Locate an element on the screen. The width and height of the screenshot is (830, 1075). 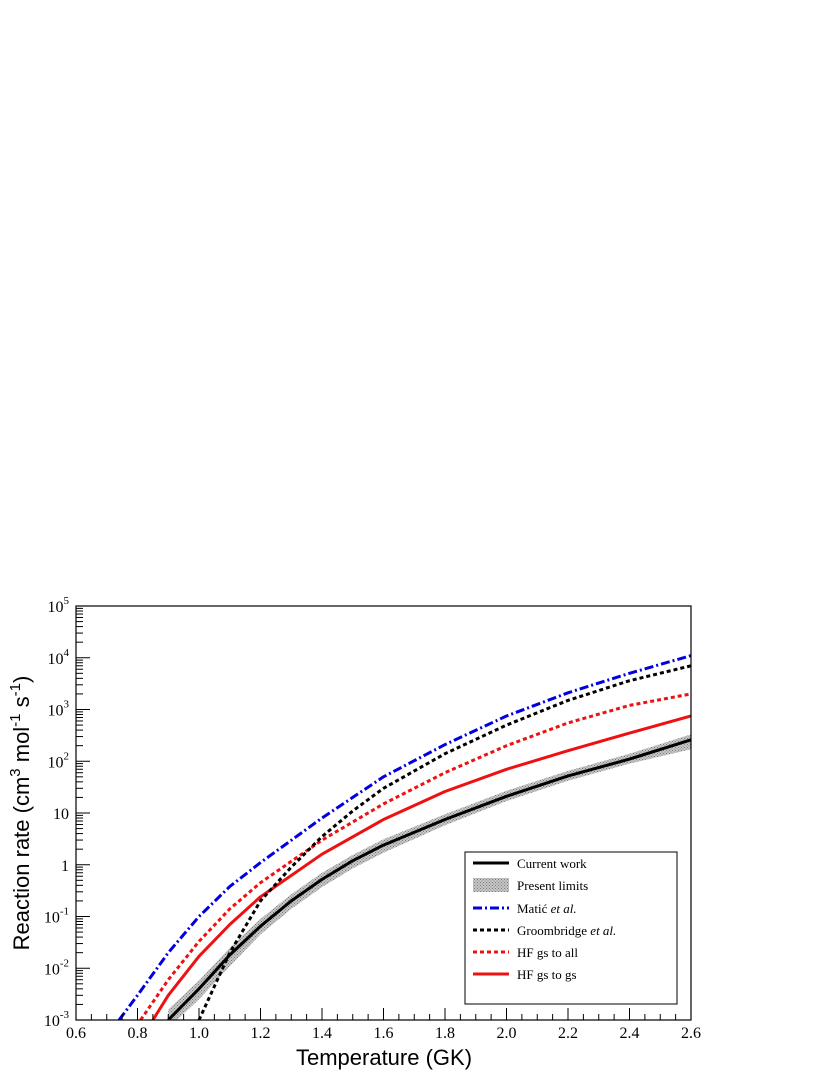
y-axis-title: Reaction rate (cm3 mol-1 s-1) is located at coordinates (20, 813).